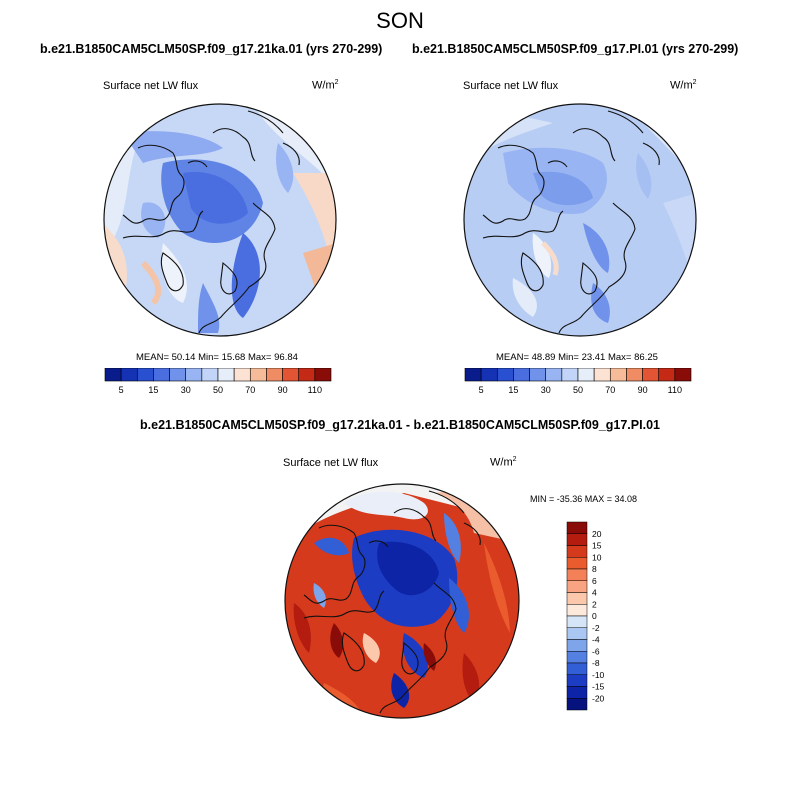 This screenshot has height=800, width=800. What do you see at coordinates (511, 86) in the screenshot?
I see `right-variable-label: Surface net LW flux` at bounding box center [511, 86].